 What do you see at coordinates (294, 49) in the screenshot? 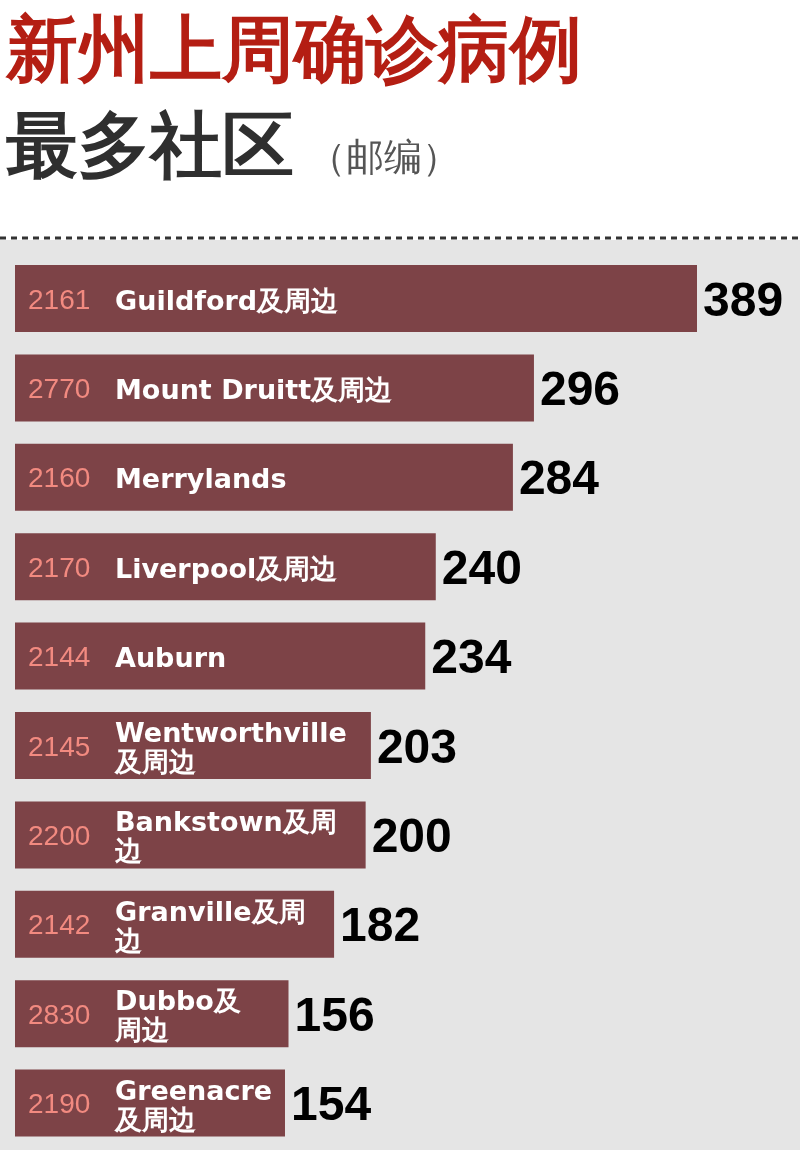
I see `chart-title: 新州上周确诊病例` at bounding box center [294, 49].